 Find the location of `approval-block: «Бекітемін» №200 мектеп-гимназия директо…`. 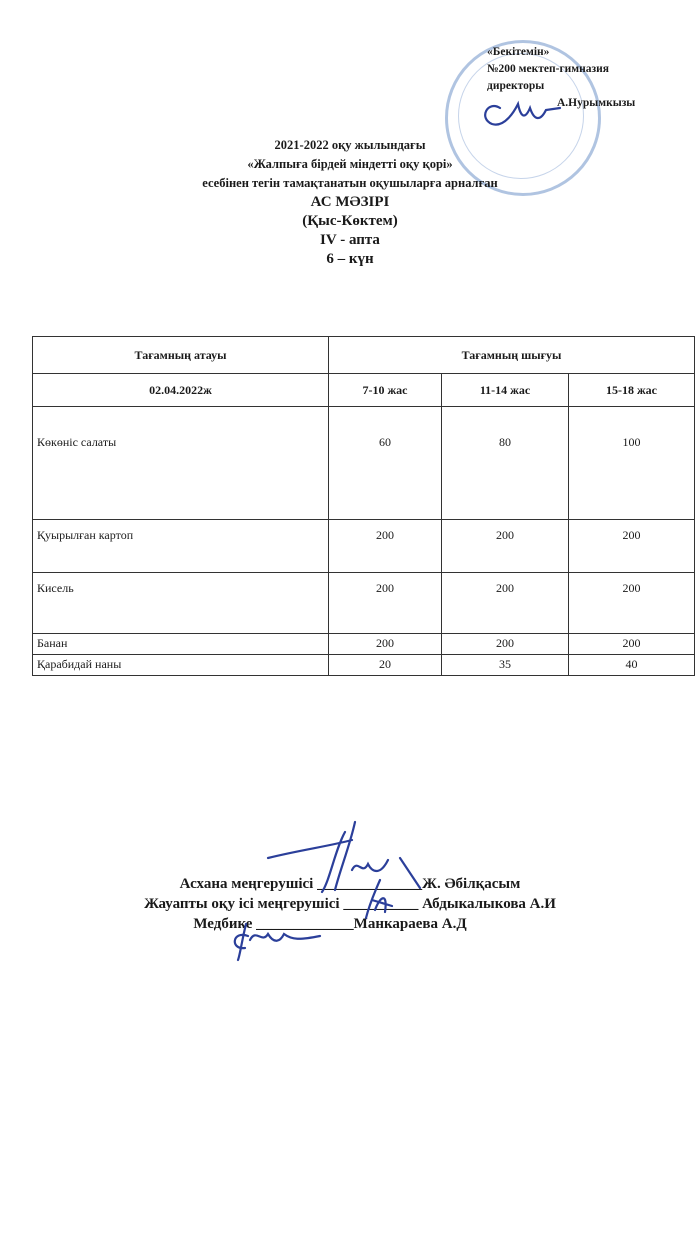

approval-block: «Бекітемін» №200 мектеп-гимназия директо… is located at coordinates (561, 78).